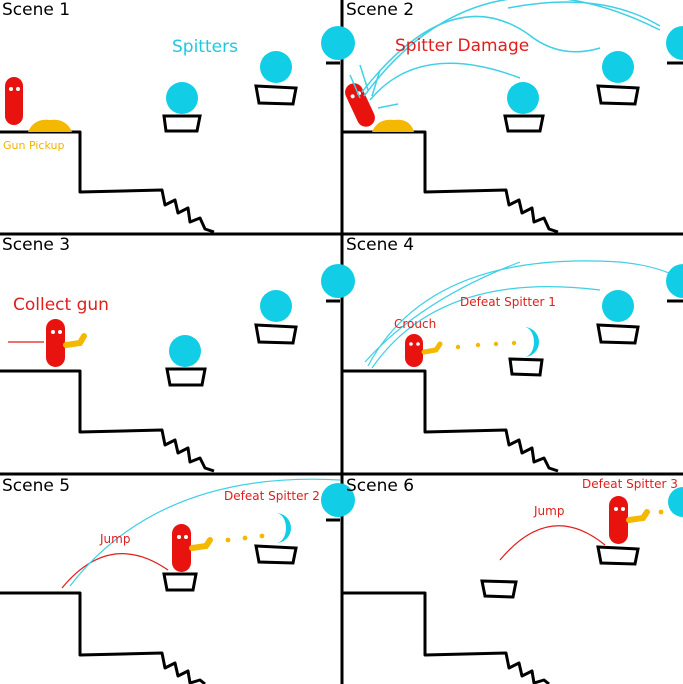  Describe the element at coordinates (380, 10) in the screenshot. I see `scene-title: Scene 2` at that location.